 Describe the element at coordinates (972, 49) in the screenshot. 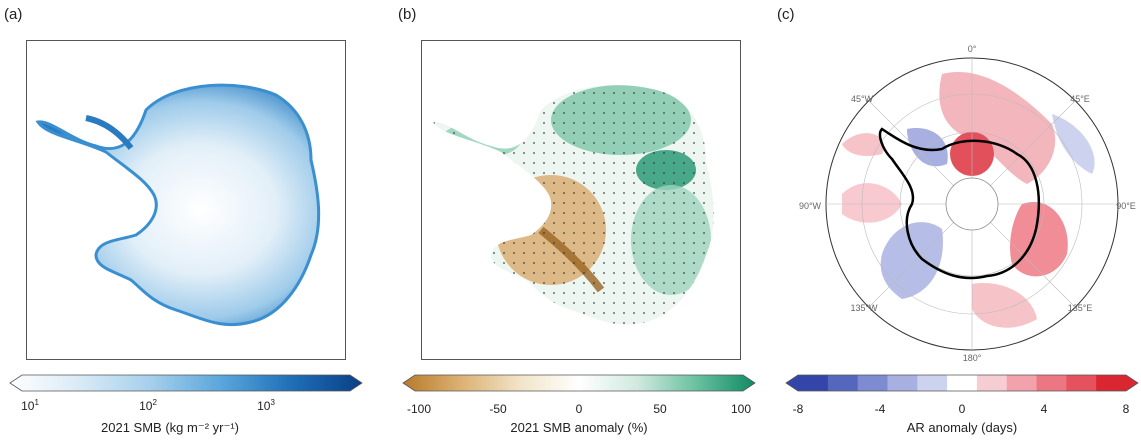

I see `lon-label-0: 0°` at that location.